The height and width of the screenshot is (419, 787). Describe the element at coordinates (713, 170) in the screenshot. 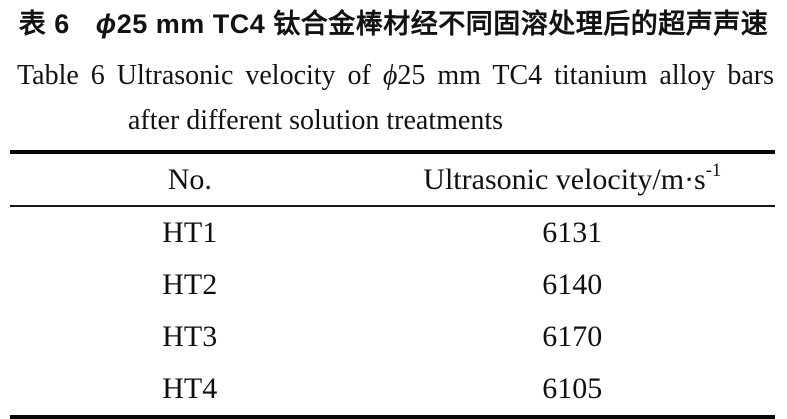

I see `velocity-unit-superscript: -1` at that location.